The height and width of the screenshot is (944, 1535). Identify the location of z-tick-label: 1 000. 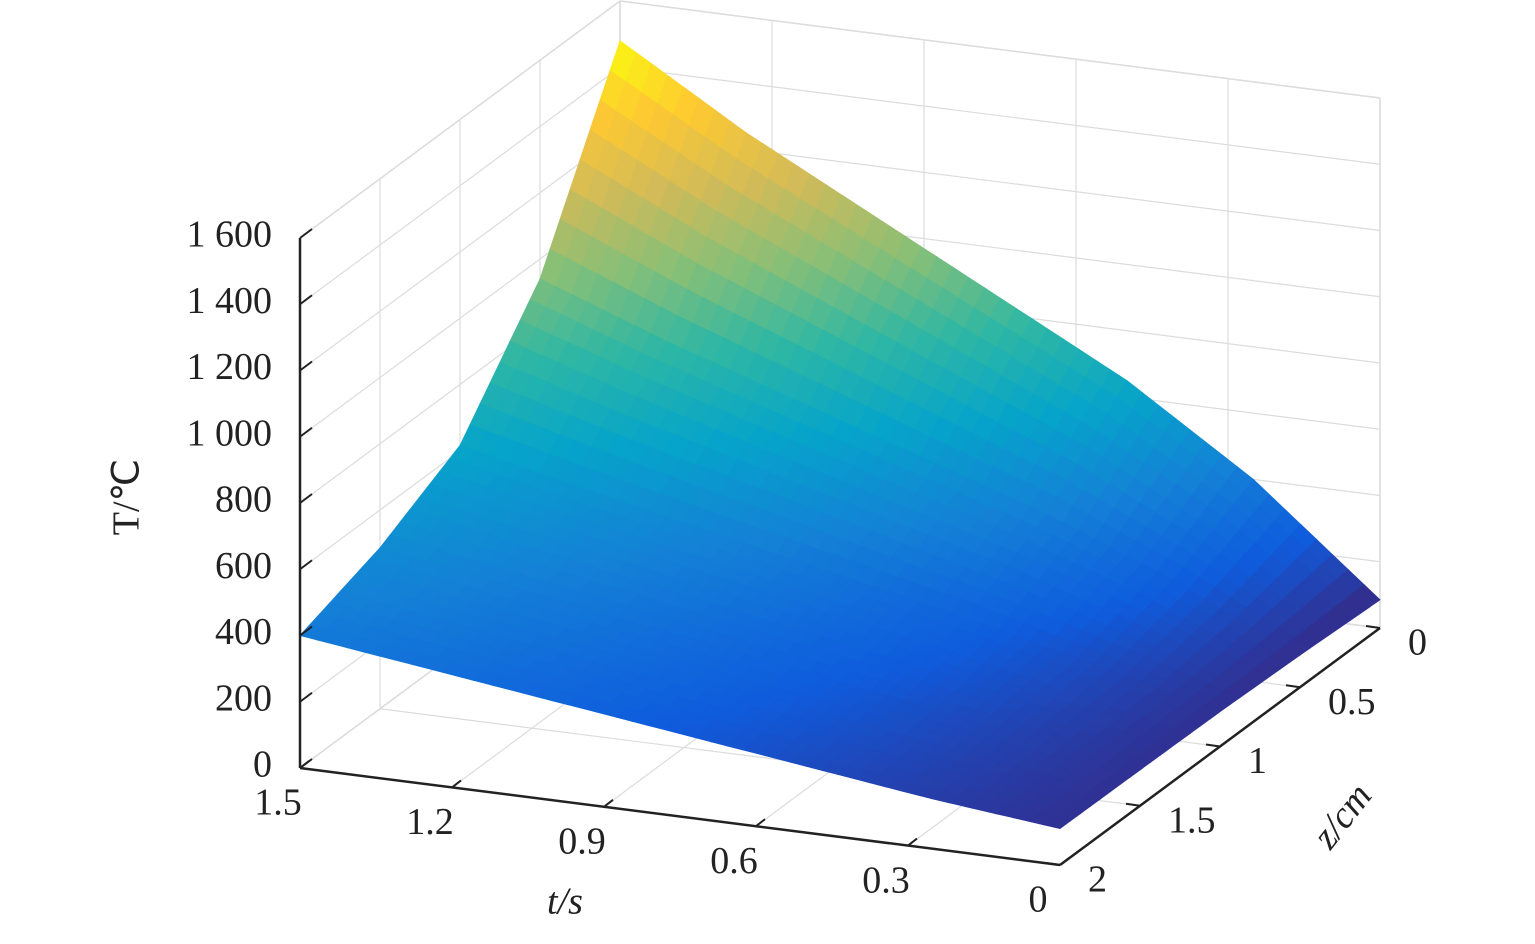
(230, 433).